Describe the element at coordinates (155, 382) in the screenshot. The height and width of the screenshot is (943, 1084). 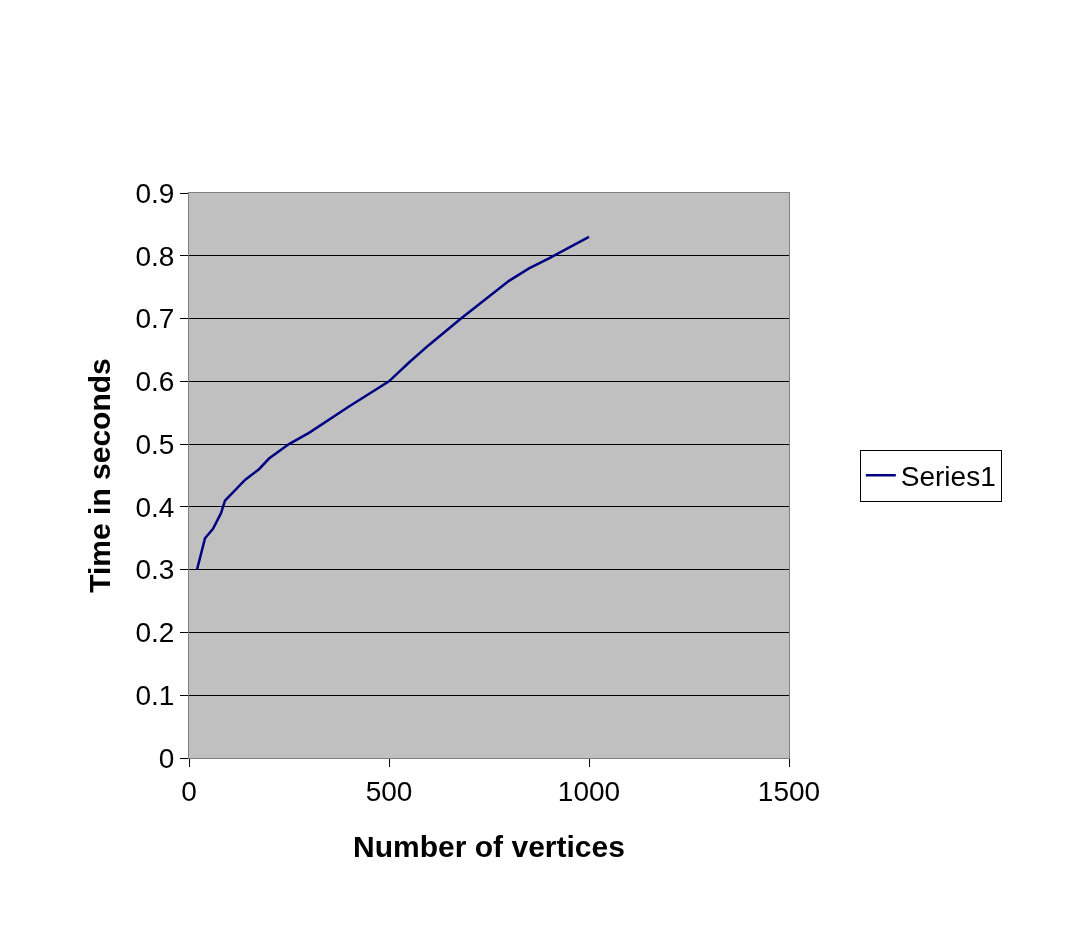
I see `y-tick-label: 0.6` at that location.